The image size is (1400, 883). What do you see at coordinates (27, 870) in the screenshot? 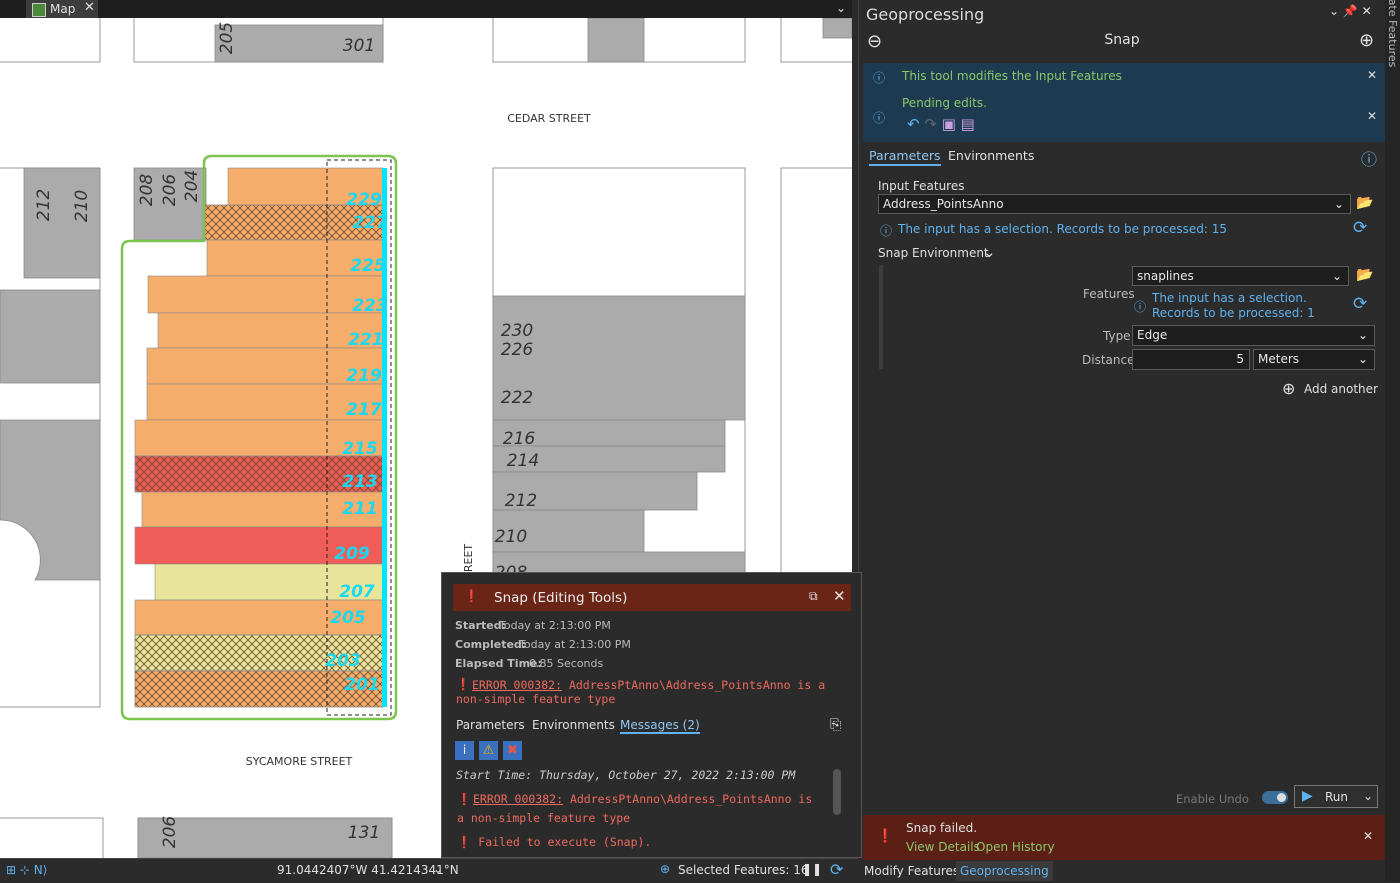
I see `status-icons: ⊞ ⊹ N⟩` at bounding box center [27, 870].